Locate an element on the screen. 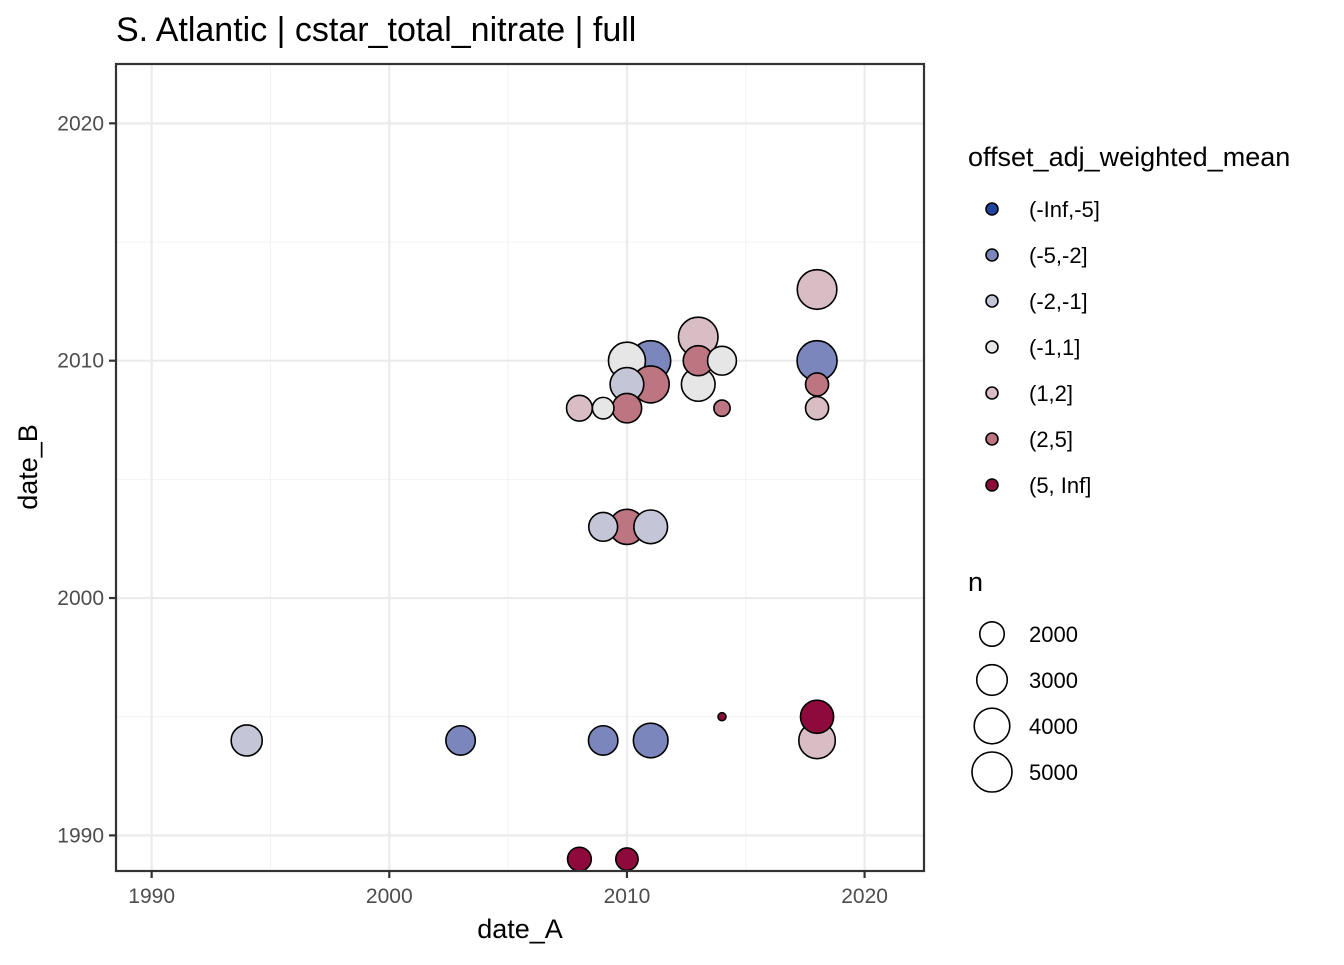 The height and width of the screenshot is (965, 1344). color-legend-label: (-1,1] is located at coordinates (1054, 347).